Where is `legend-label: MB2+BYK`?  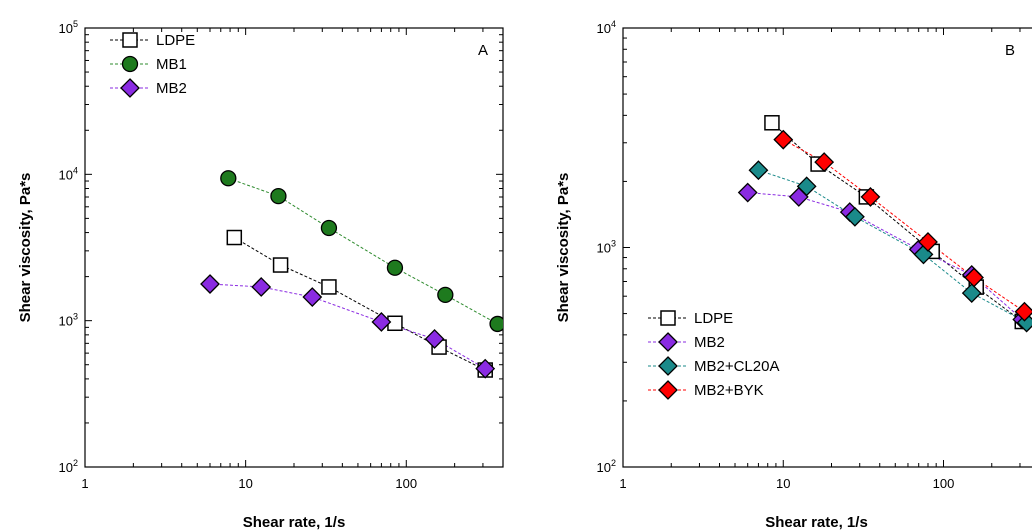 legend-label: MB2+BYK is located at coordinates (729, 390).